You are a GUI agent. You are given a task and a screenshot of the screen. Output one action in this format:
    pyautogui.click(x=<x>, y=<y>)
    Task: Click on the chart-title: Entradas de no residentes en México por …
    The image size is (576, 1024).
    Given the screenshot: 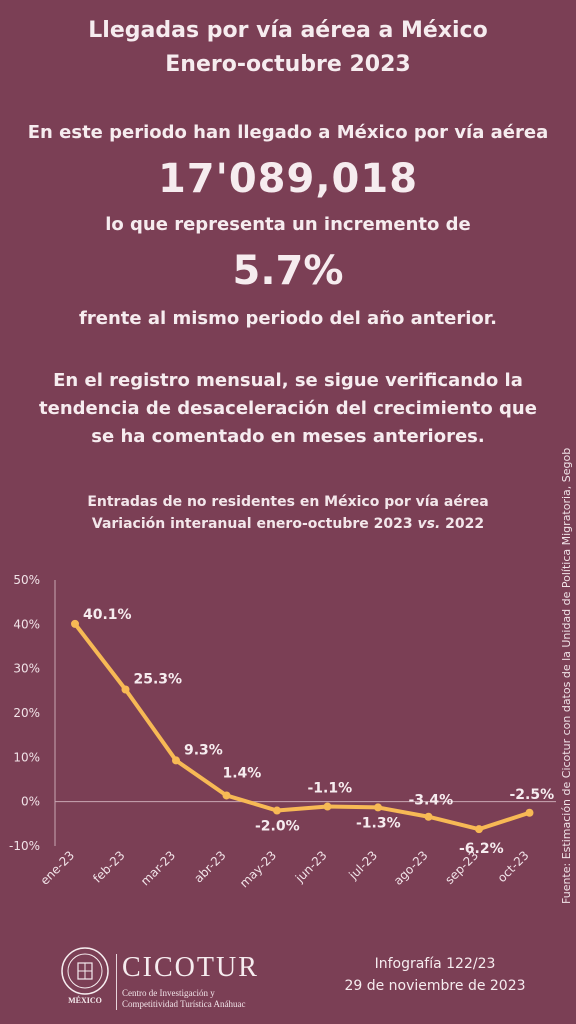 What is the action you would take?
    pyautogui.click(x=288, y=502)
    